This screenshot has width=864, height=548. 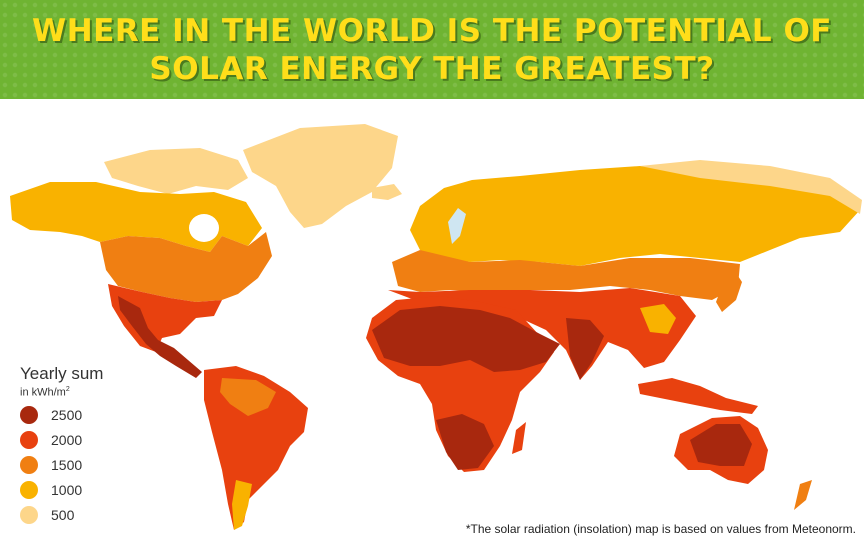 What do you see at coordinates (90, 515) in the screenshot?
I see `legend-item: 500` at bounding box center [90, 515].